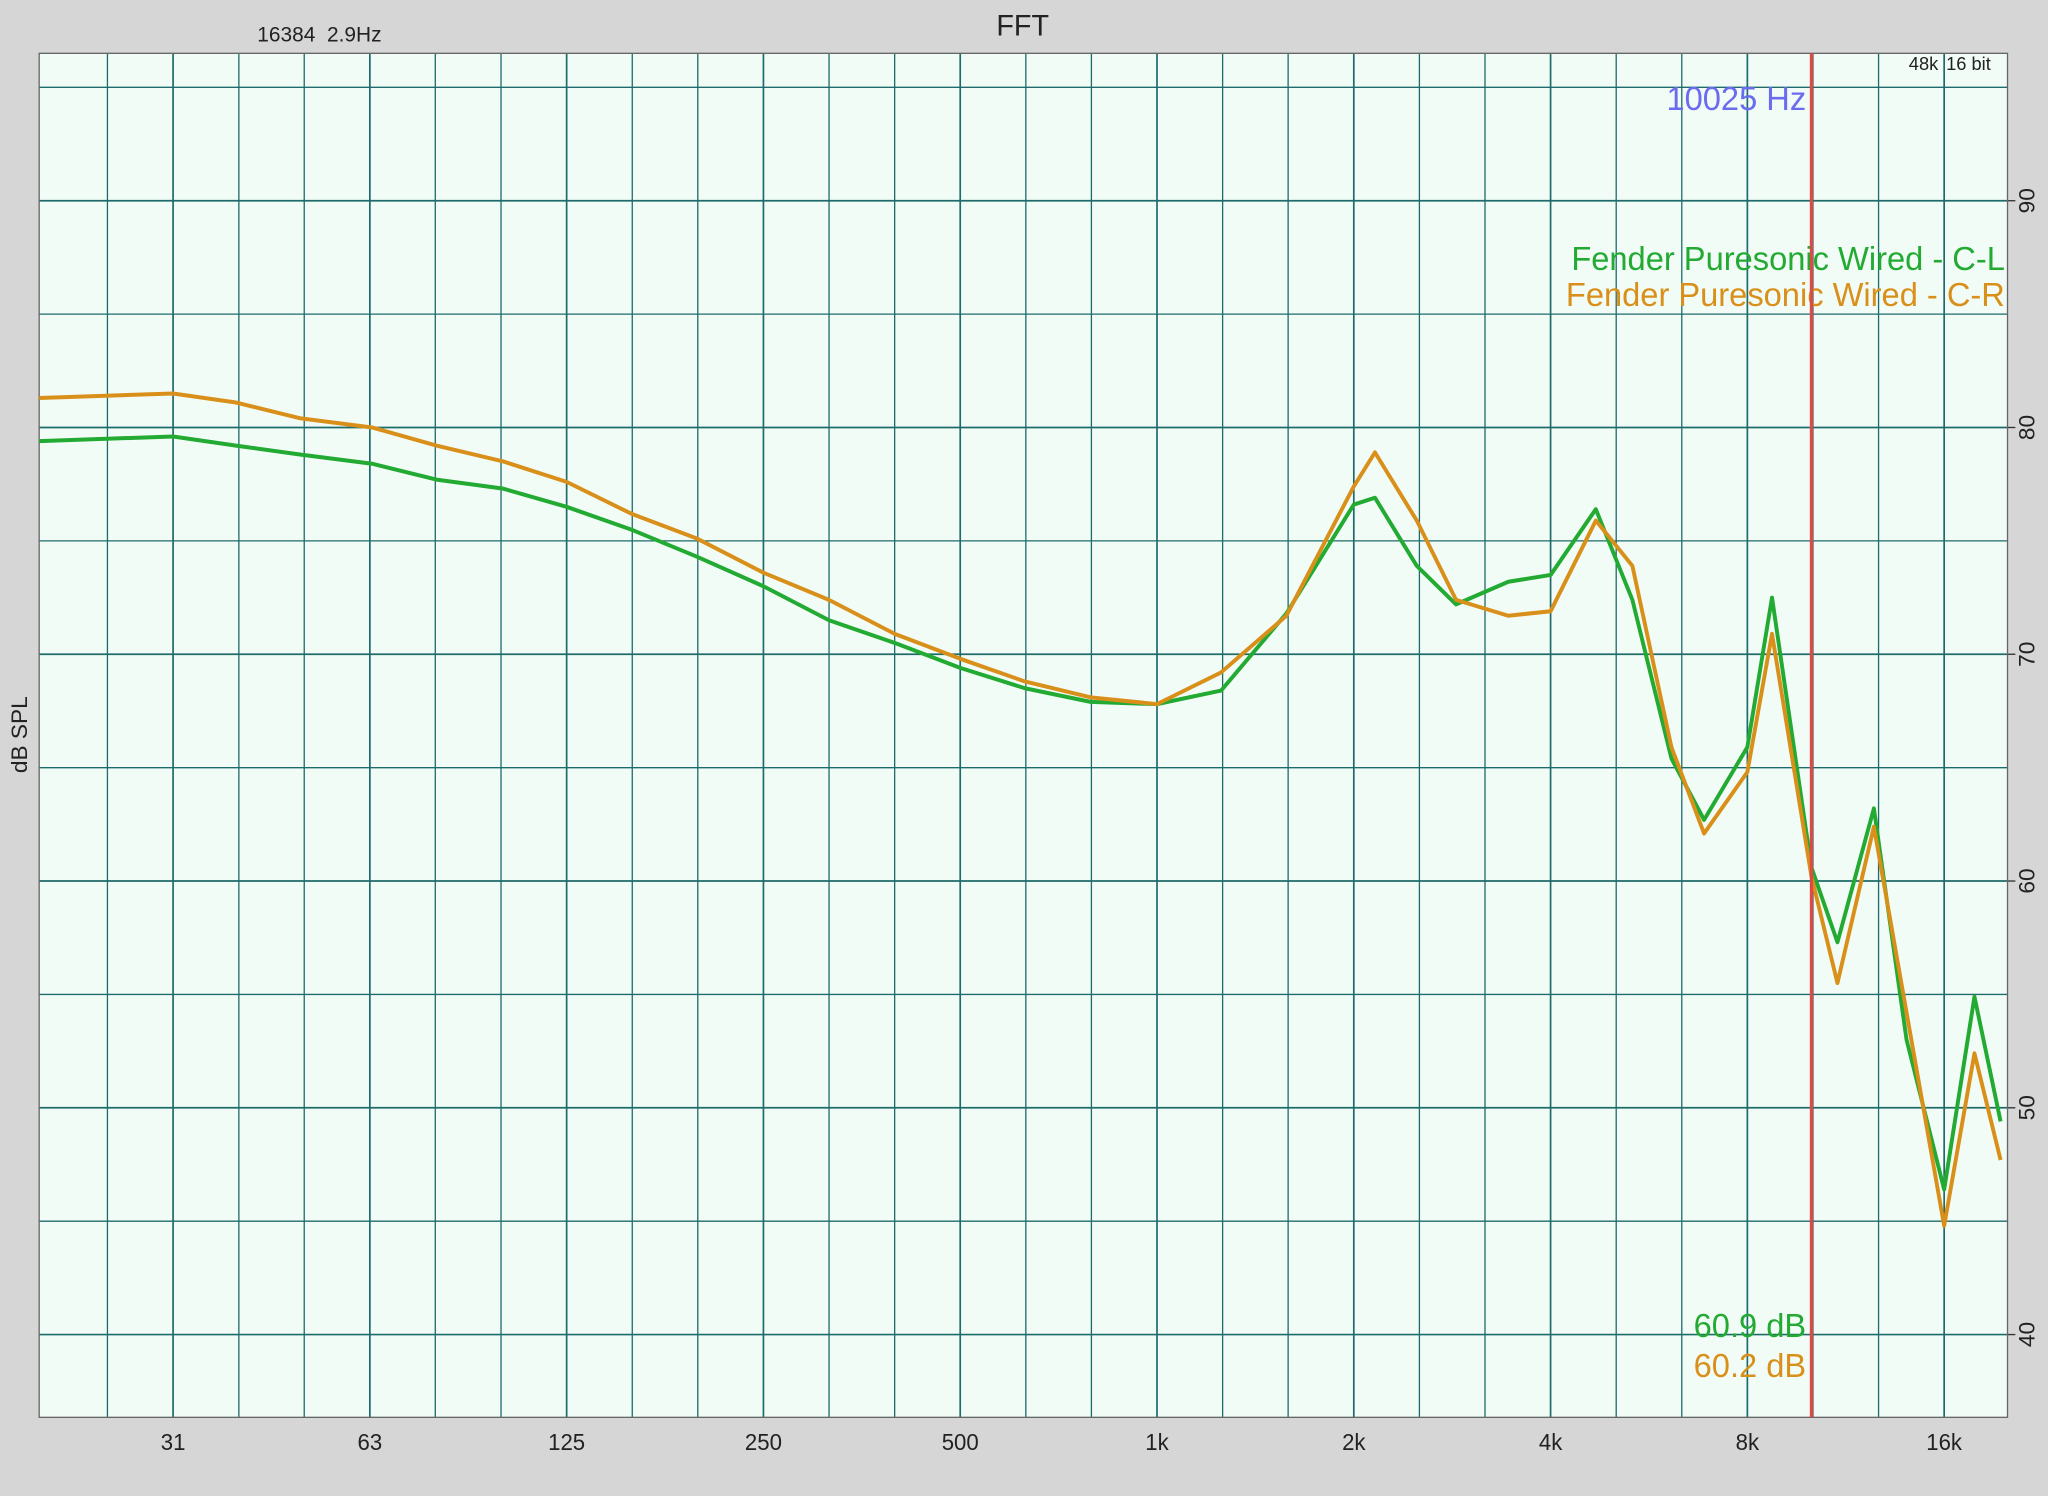  Describe the element at coordinates (960, 1442) in the screenshot. I see `x-tick-label: 500` at that location.